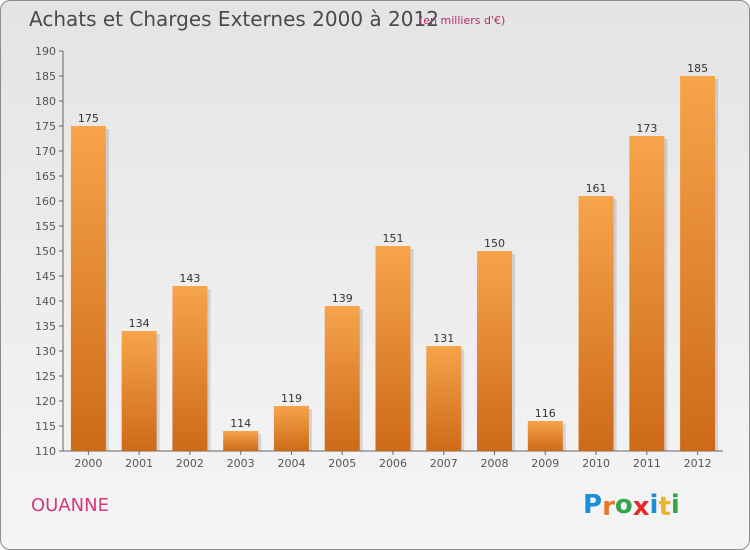 The height and width of the screenshot is (550, 750). What do you see at coordinates (641, 507) in the screenshot?
I see `logo-letter: x` at bounding box center [641, 507].